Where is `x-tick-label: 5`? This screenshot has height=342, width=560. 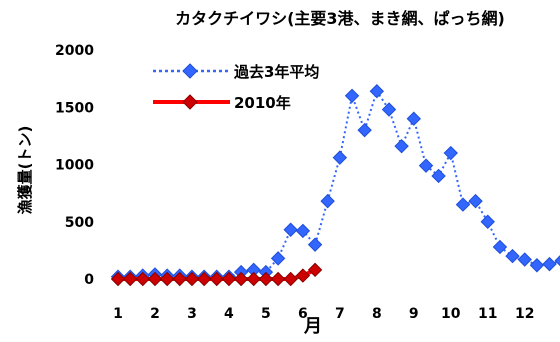
x-tick-label: 5 is located at coordinates (266, 314).